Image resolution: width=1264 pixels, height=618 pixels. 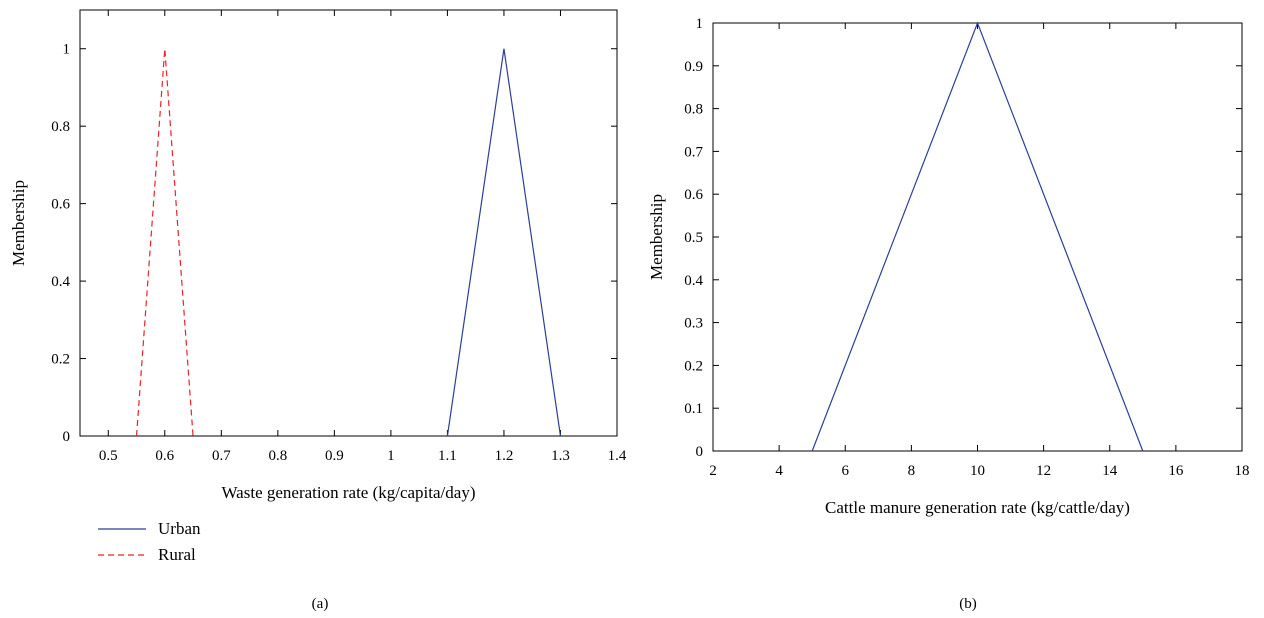 What do you see at coordinates (912, 471) in the screenshot?
I see `x-tick-label: 8` at bounding box center [912, 471].